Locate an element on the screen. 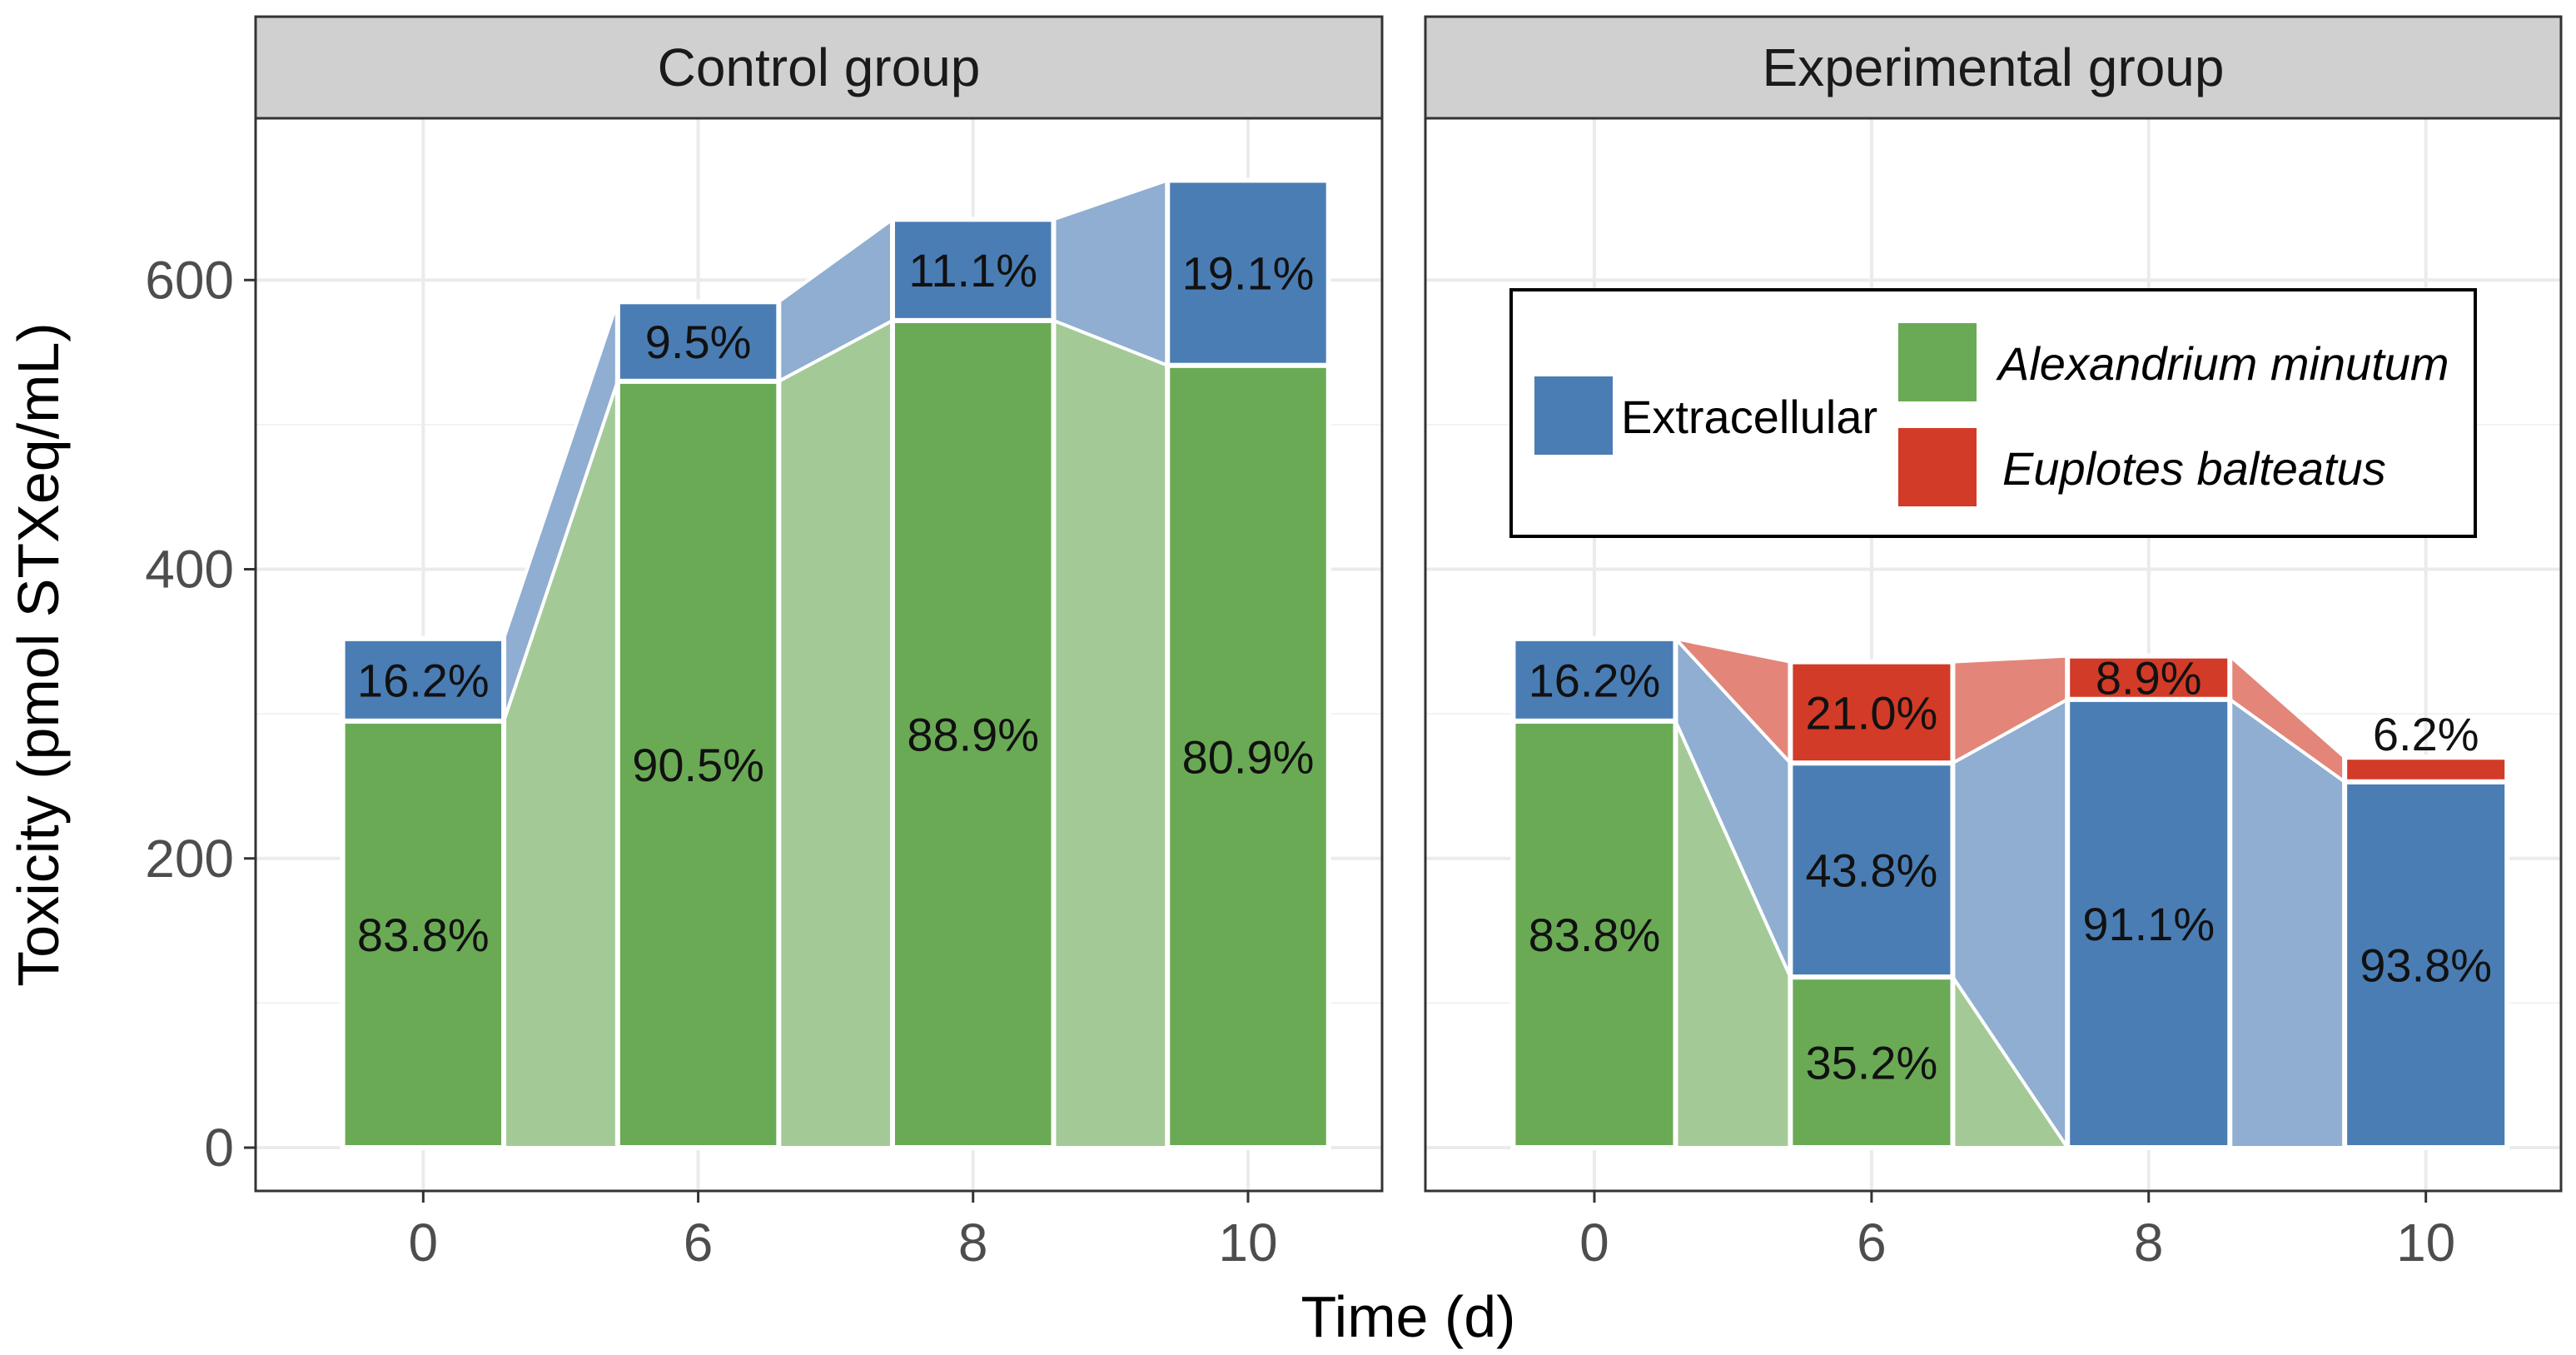  y-tick-label: 200 is located at coordinates (189, 859).